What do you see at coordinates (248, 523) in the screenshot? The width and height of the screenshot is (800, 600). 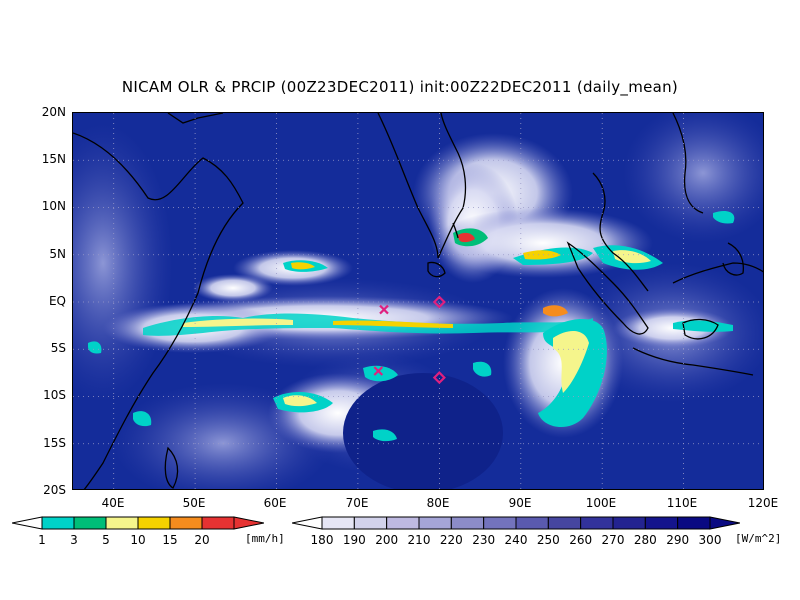 I see `precip-colorbar-high-arrow` at bounding box center [248, 523].